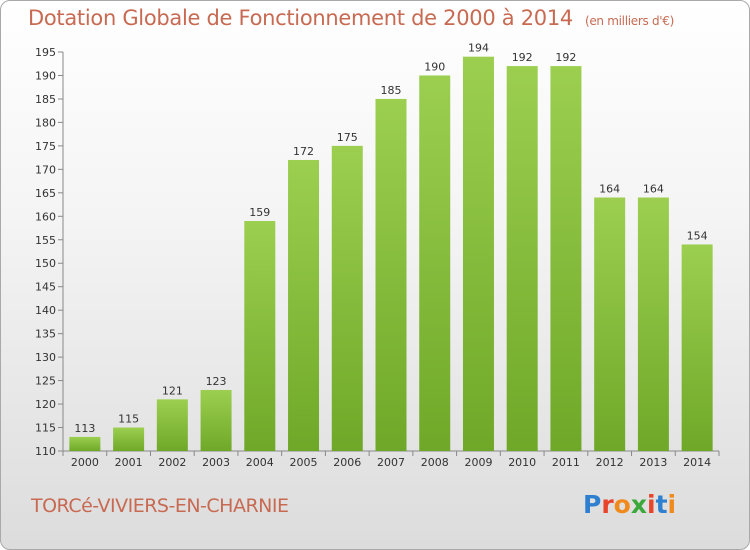  What do you see at coordinates (172, 462) in the screenshot?
I see `x-tick-label-2002: 2002` at bounding box center [172, 462].